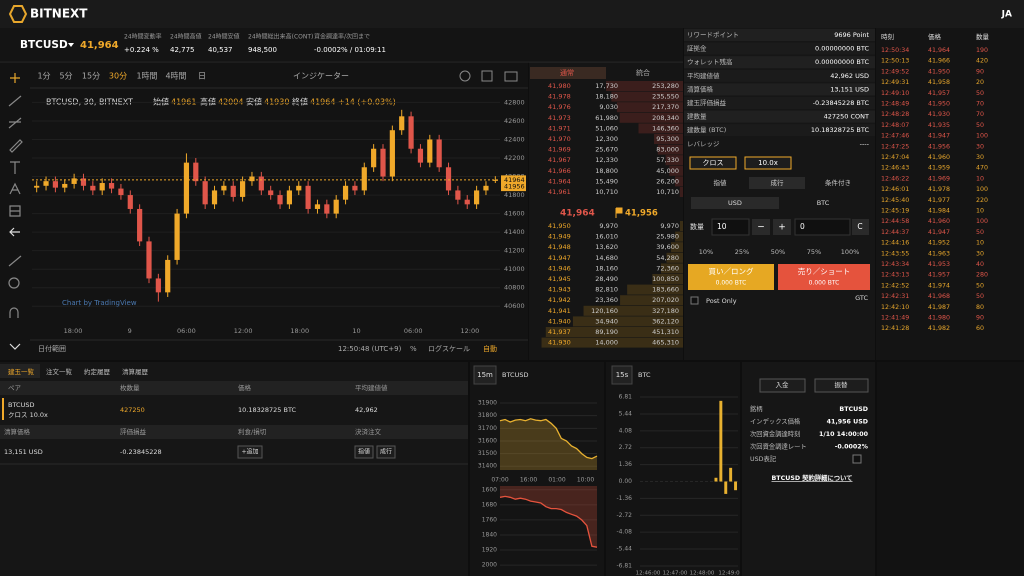 The width and height of the screenshot is (1024, 576). Describe the element at coordinates (514, 102) in the screenshot. I see `y-tick-label: 42800` at that location.